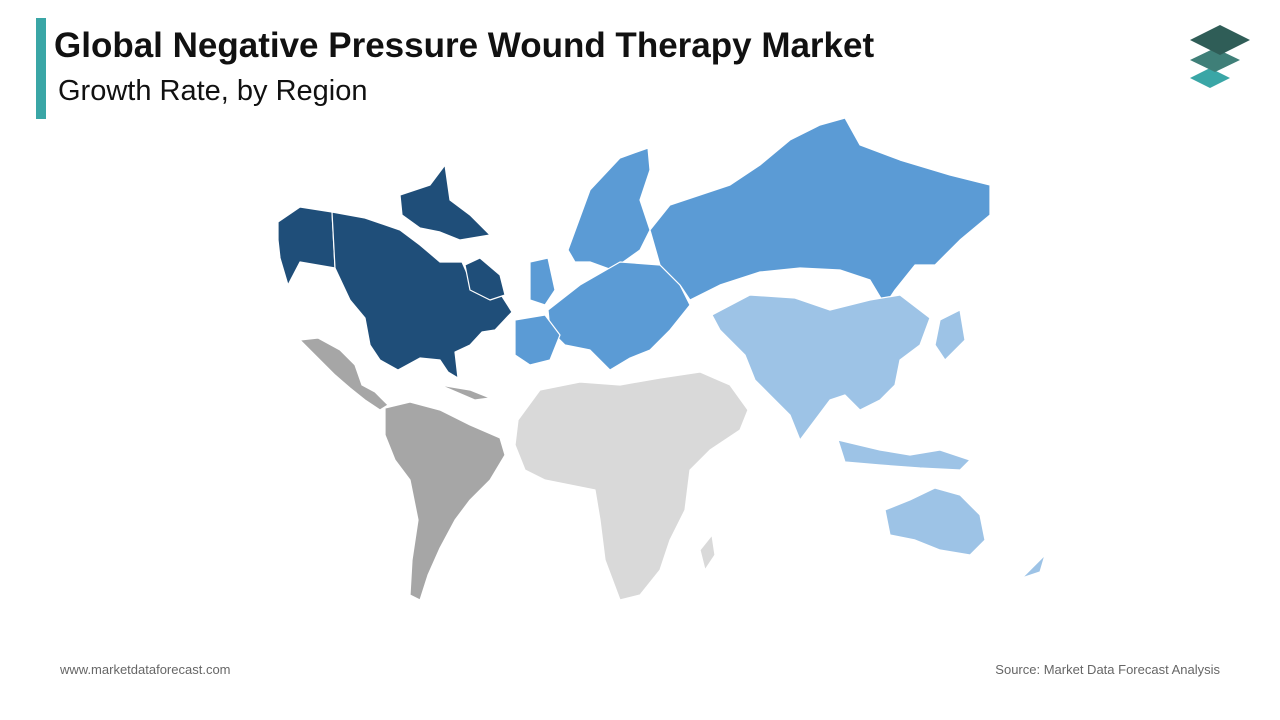  I want to click on latin-america, so click(402, 469).